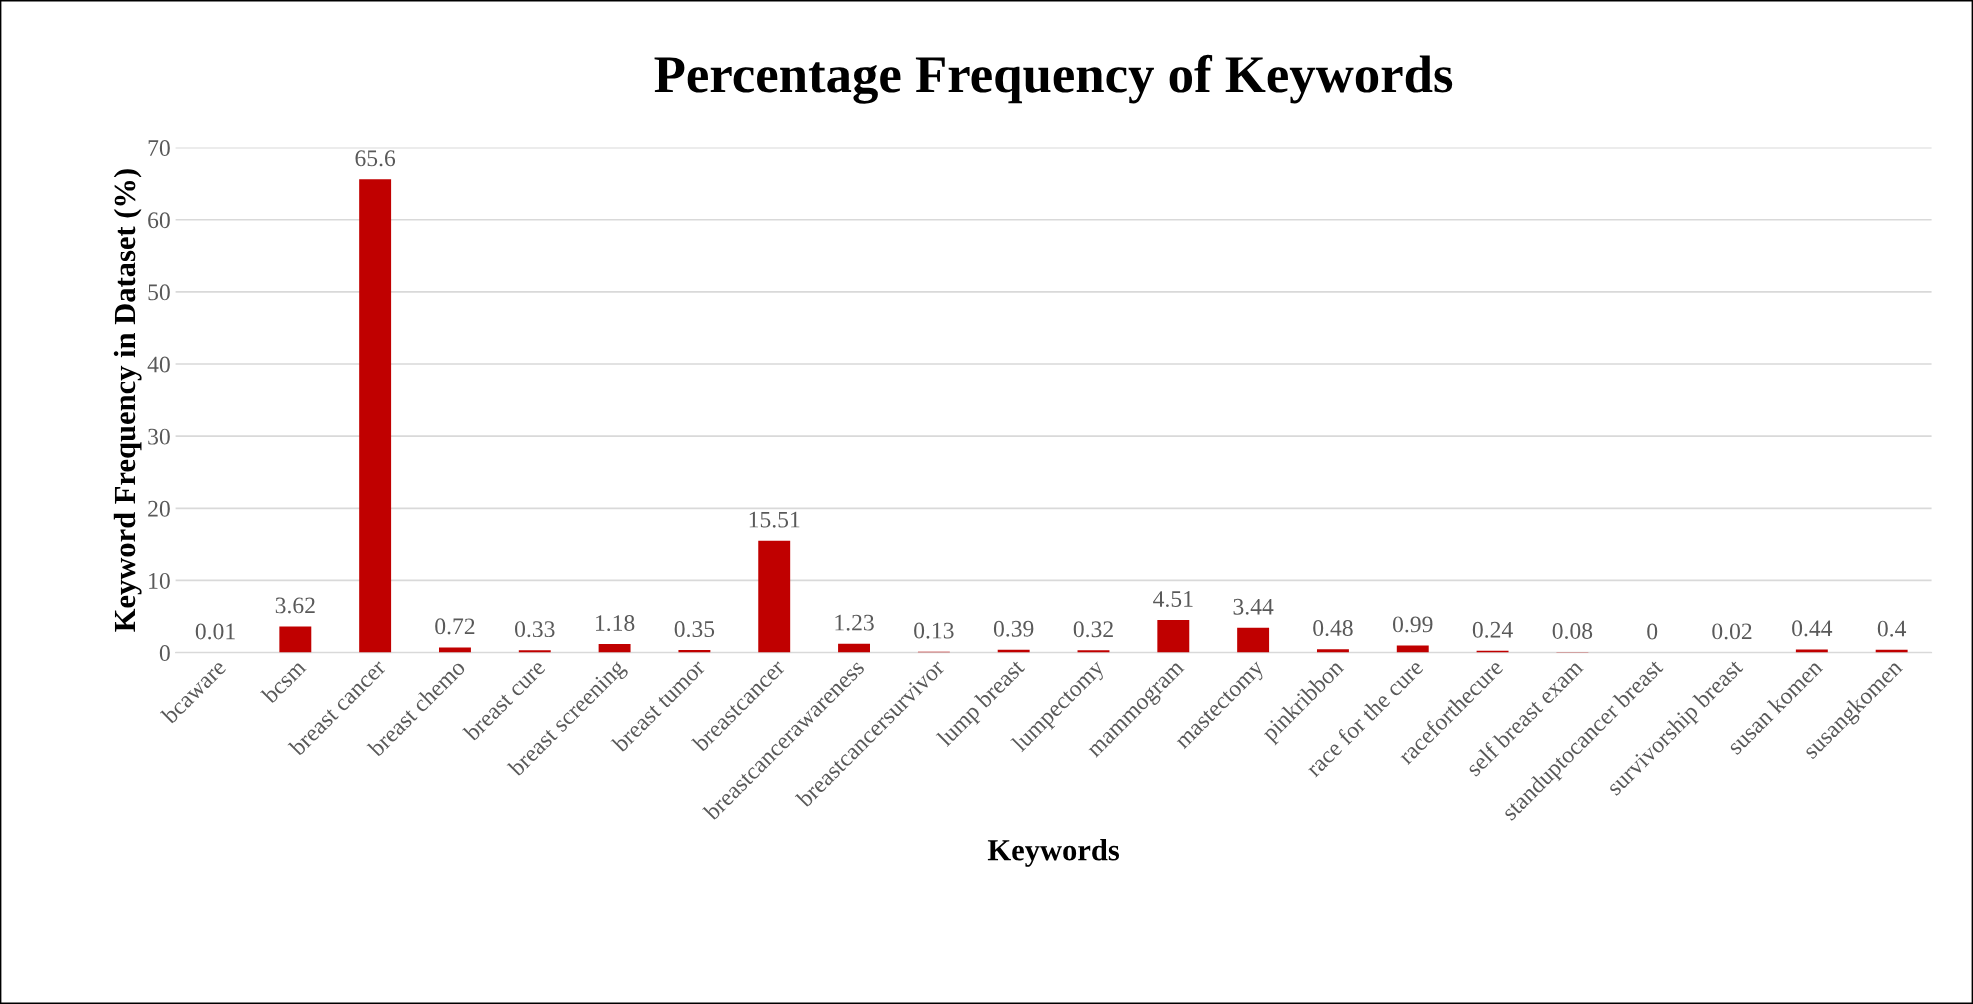  What do you see at coordinates (159, 292) in the screenshot?
I see `y-tick-label: 50` at bounding box center [159, 292].